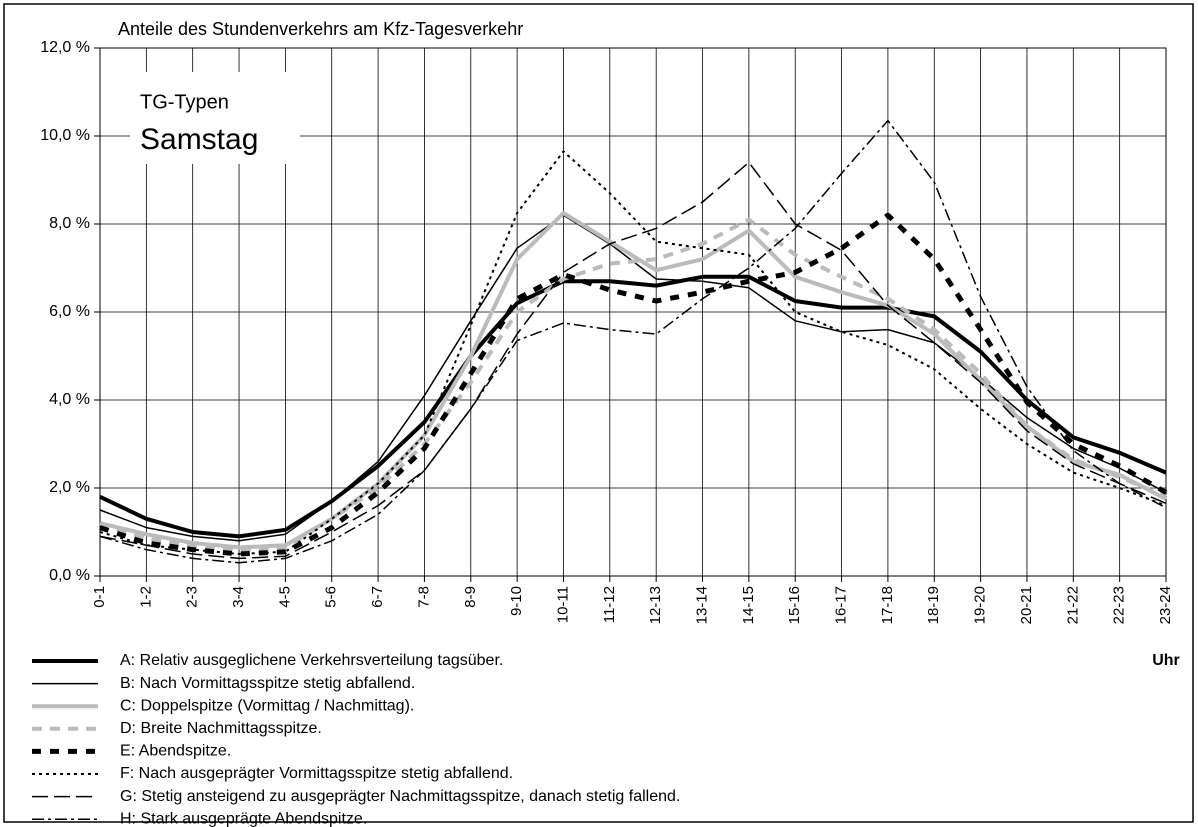 This screenshot has width=1198, height=827. Describe the element at coordinates (69, 487) in the screenshot. I see `y-tick-label: 2,0 %` at that location.